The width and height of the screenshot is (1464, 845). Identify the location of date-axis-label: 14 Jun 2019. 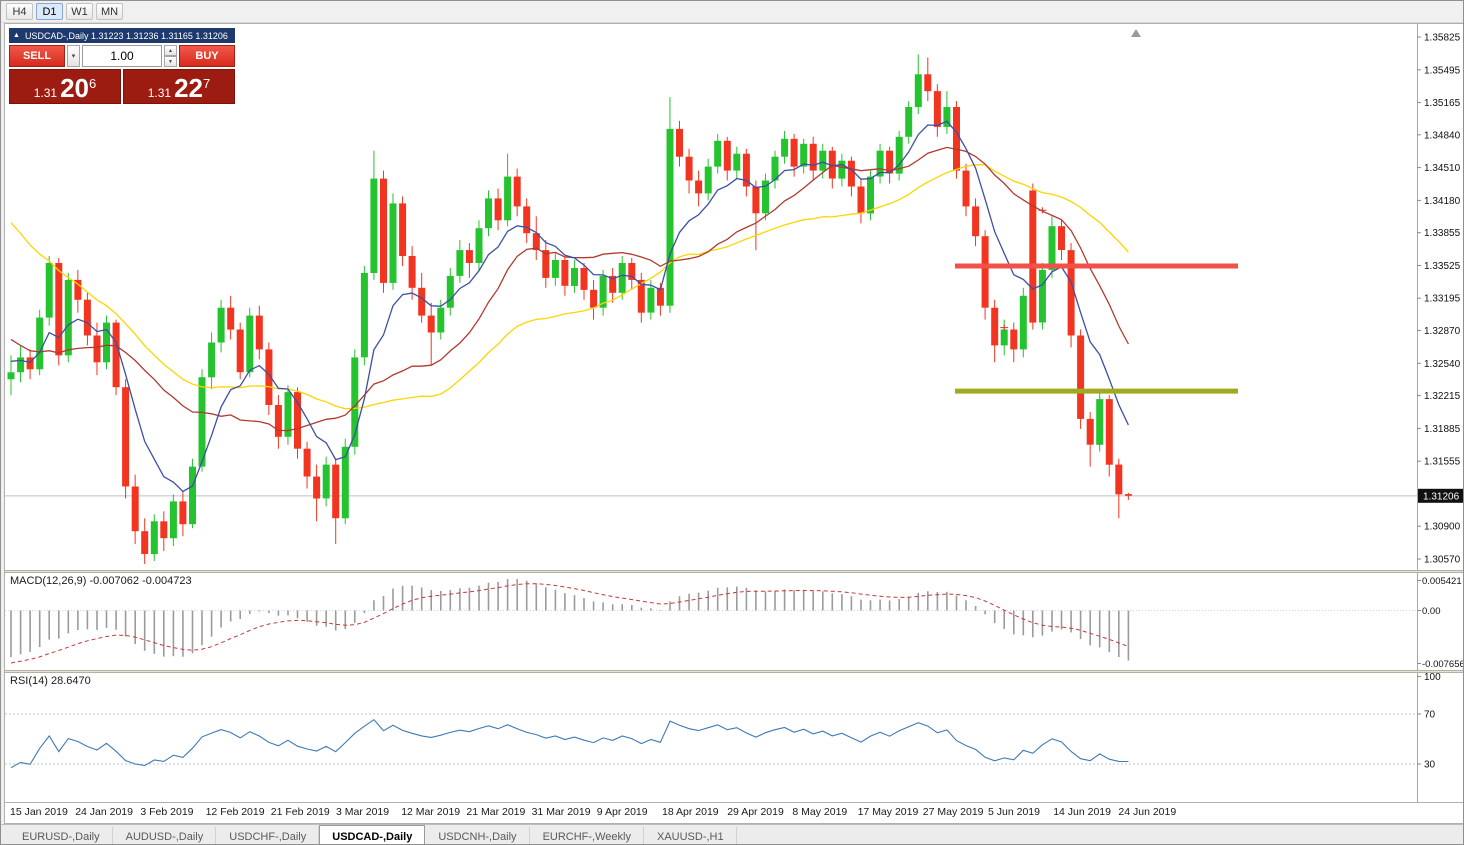
(1082, 812).